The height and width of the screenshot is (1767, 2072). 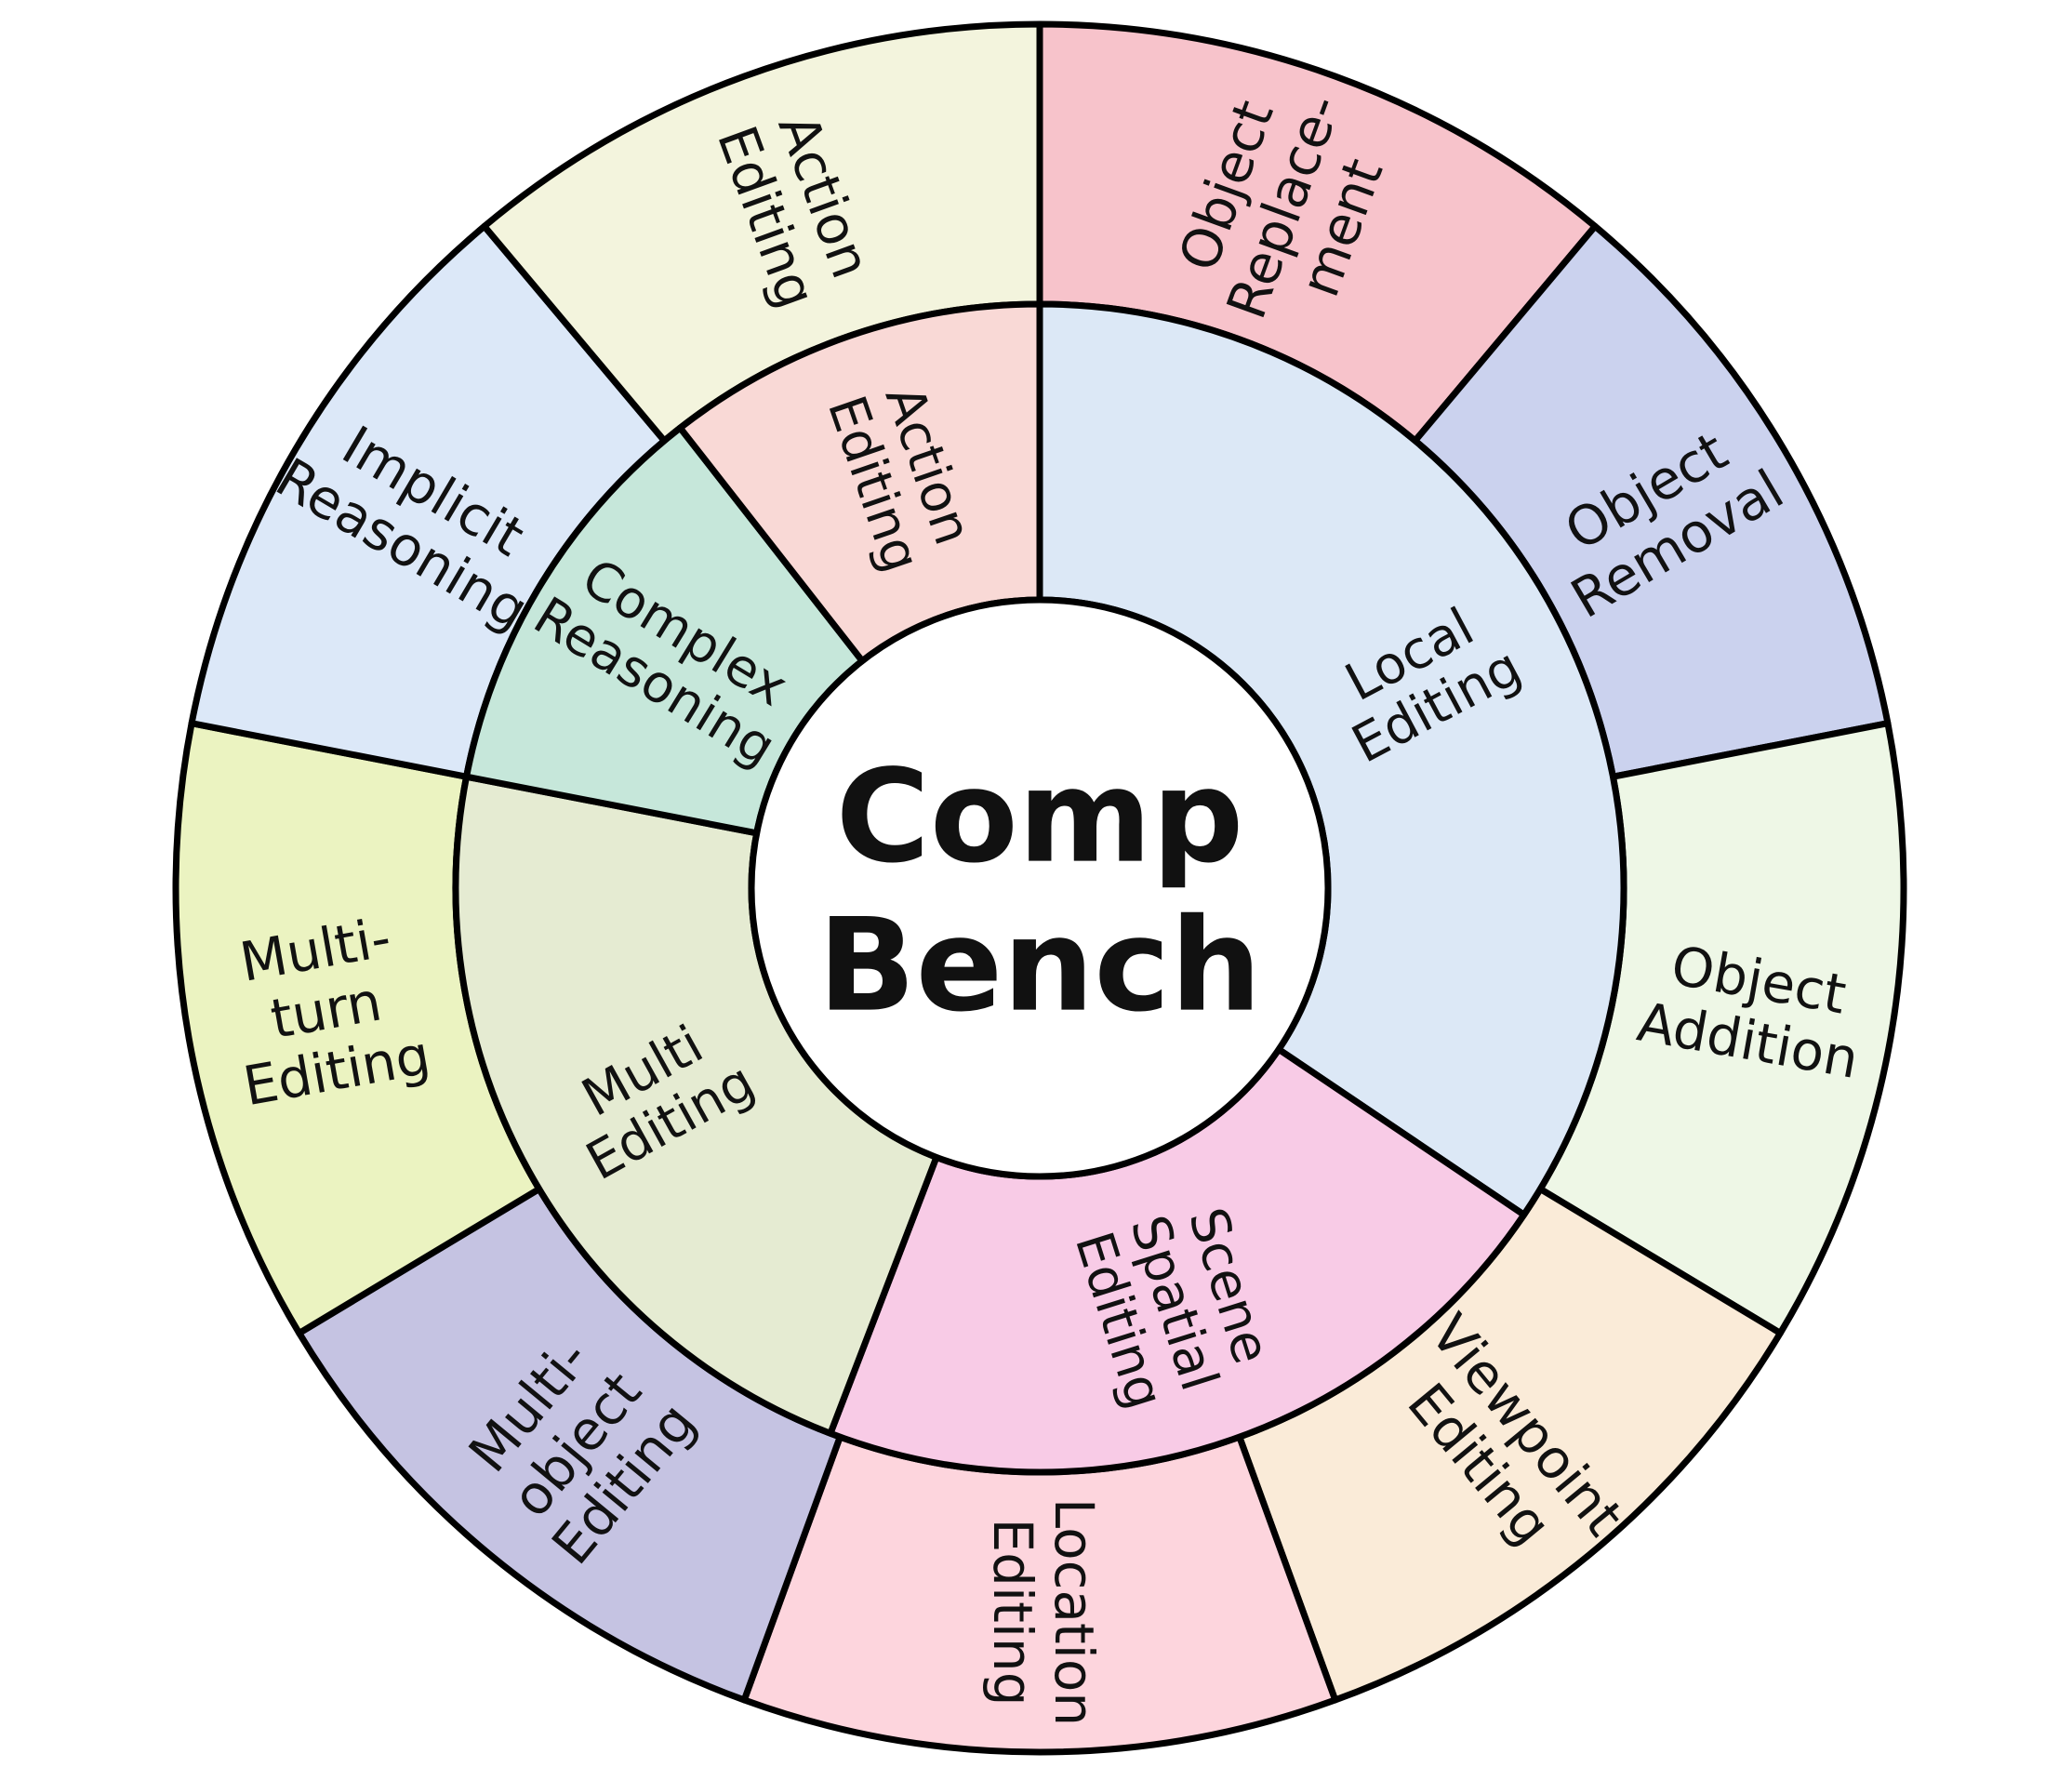 What do you see at coordinates (1039, 966) in the screenshot?
I see `center-title-line-2: Bench` at bounding box center [1039, 966].